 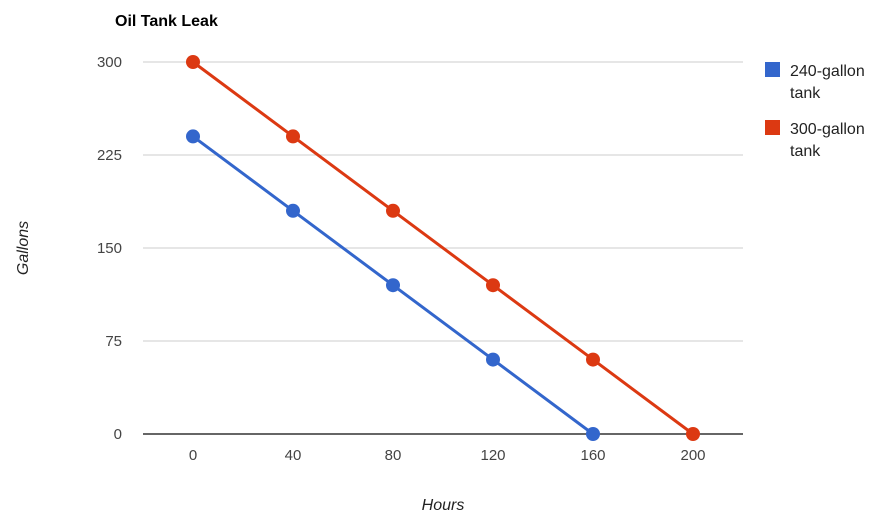 I want to click on x-tick-label: 40, so click(x=293, y=455).